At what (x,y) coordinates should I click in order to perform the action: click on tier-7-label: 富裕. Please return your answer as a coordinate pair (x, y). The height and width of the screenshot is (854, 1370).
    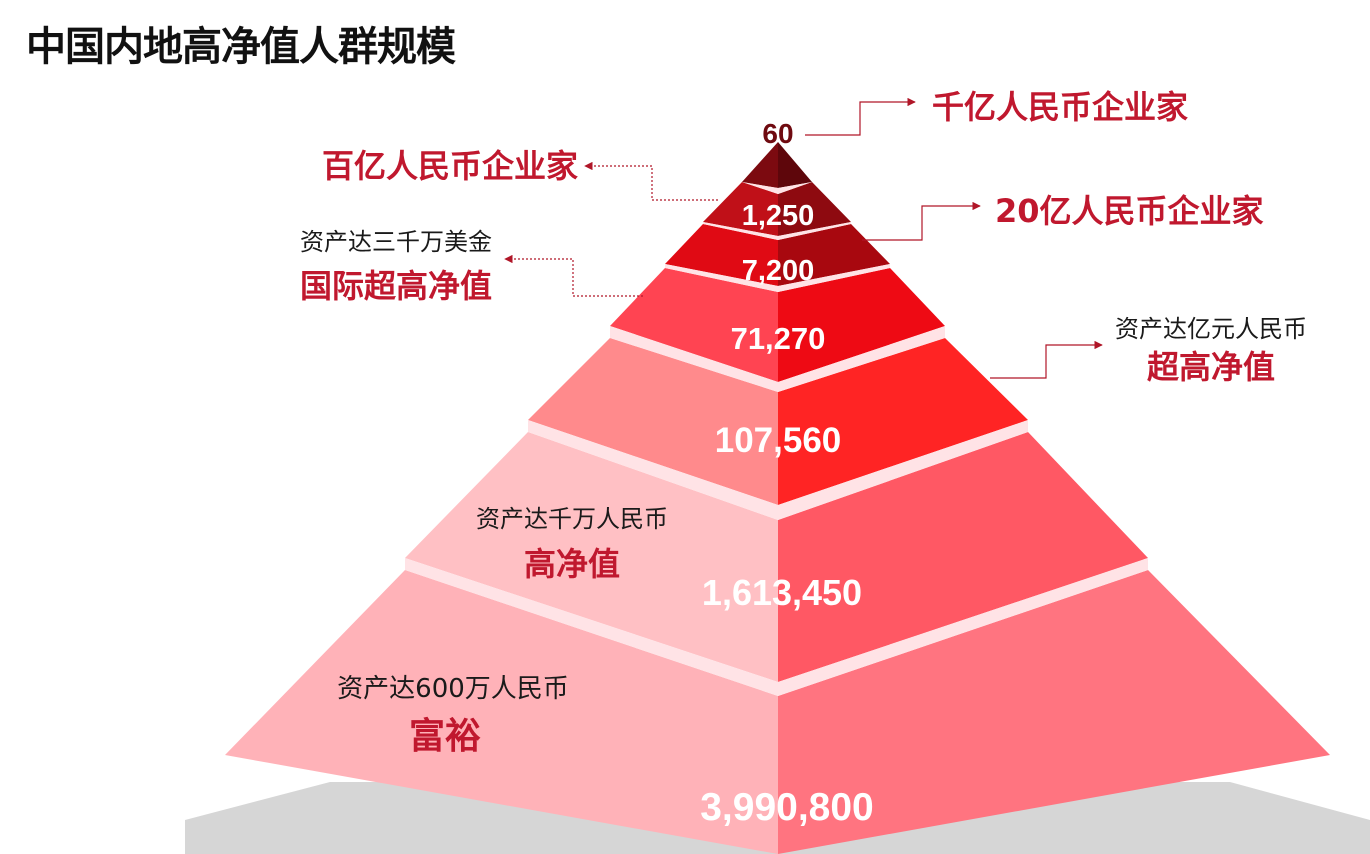
    Looking at the image, I should click on (445, 736).